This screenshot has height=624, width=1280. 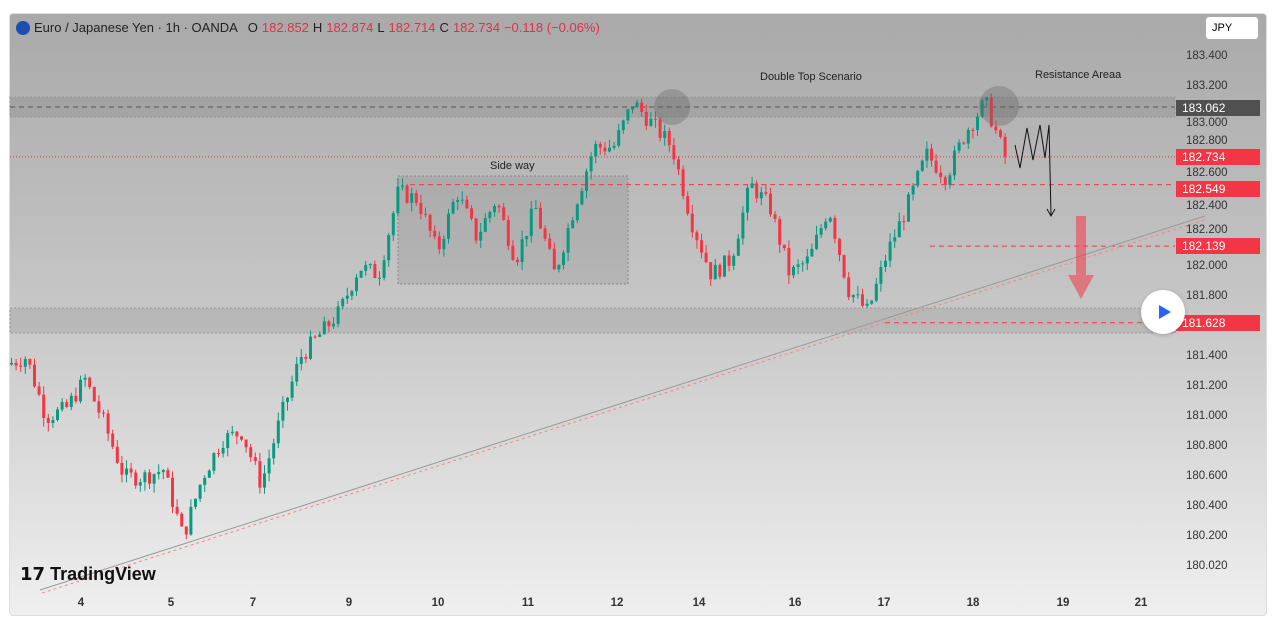 What do you see at coordinates (1207, 356) in the screenshot?
I see `price-tick: 181.400` at bounding box center [1207, 356].